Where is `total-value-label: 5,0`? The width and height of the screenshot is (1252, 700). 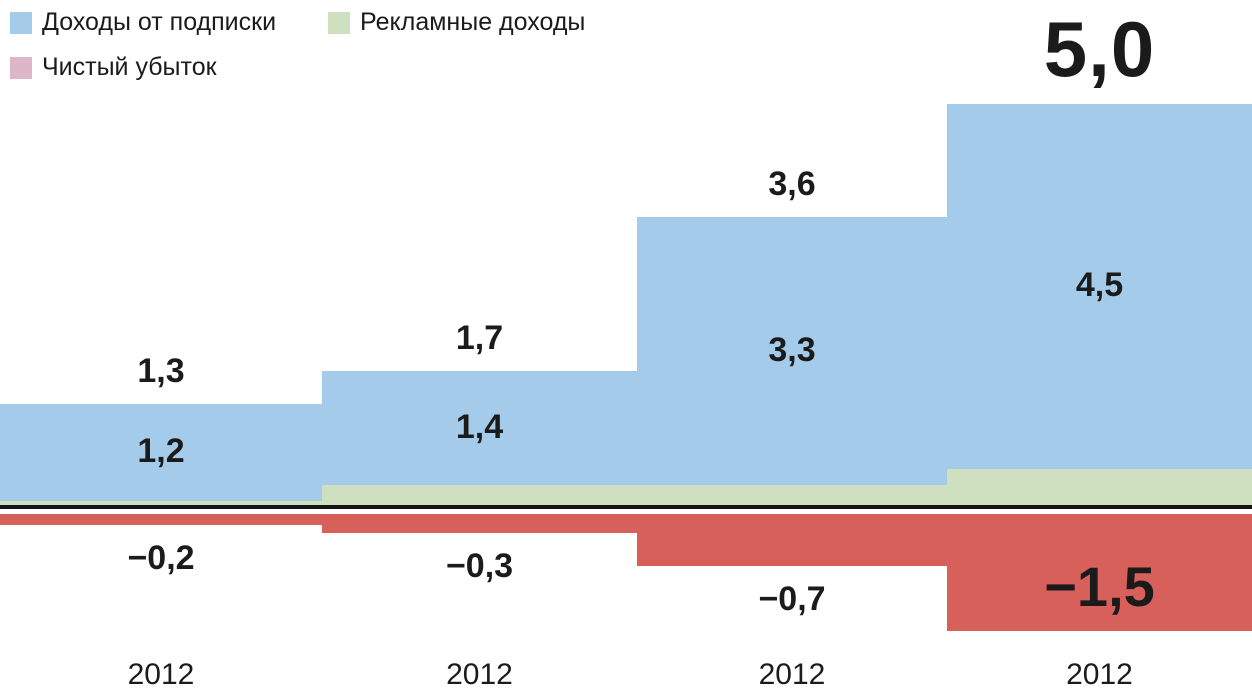 total-value-label: 5,0 is located at coordinates (1099, 49).